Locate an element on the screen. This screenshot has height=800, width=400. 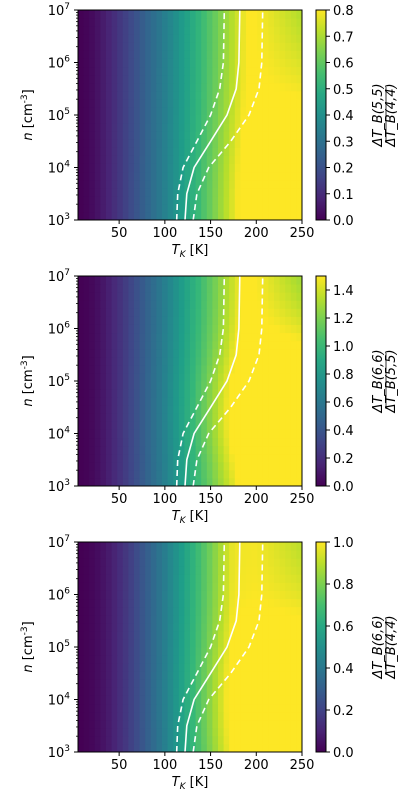
colorbar-tick-label: 0.4 is located at coordinates (343, 431).